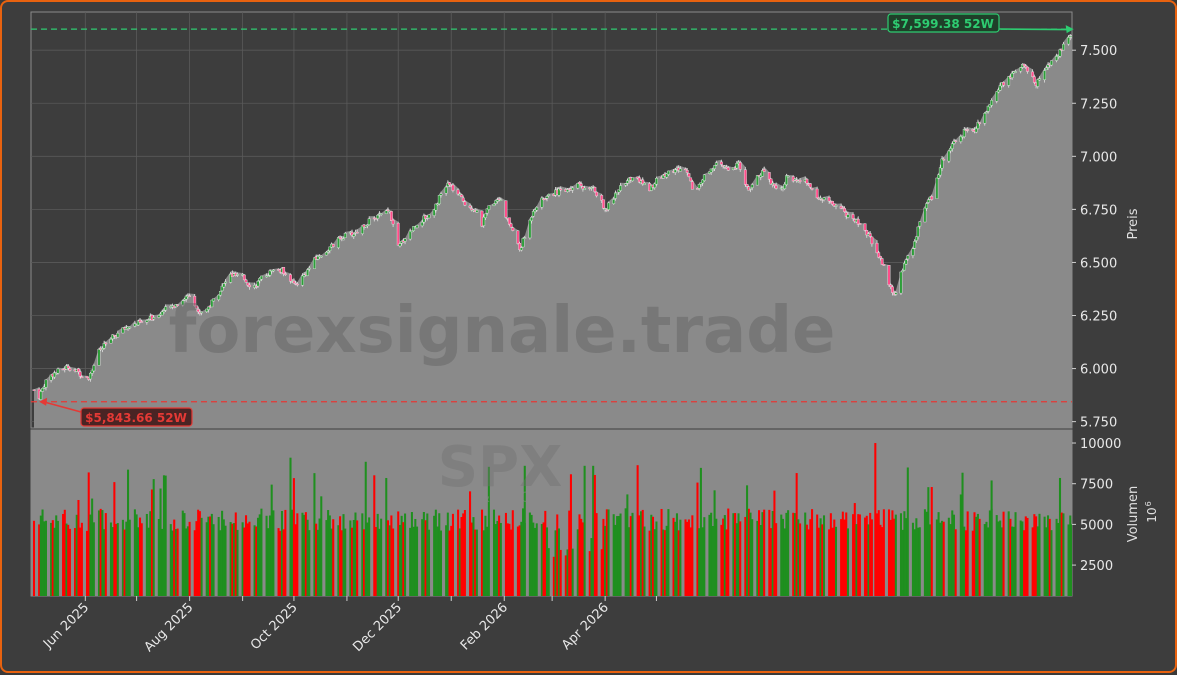  What do you see at coordinates (1098, 210) in the screenshot?
I see `price-tick-label: 6.750` at bounding box center [1098, 210].